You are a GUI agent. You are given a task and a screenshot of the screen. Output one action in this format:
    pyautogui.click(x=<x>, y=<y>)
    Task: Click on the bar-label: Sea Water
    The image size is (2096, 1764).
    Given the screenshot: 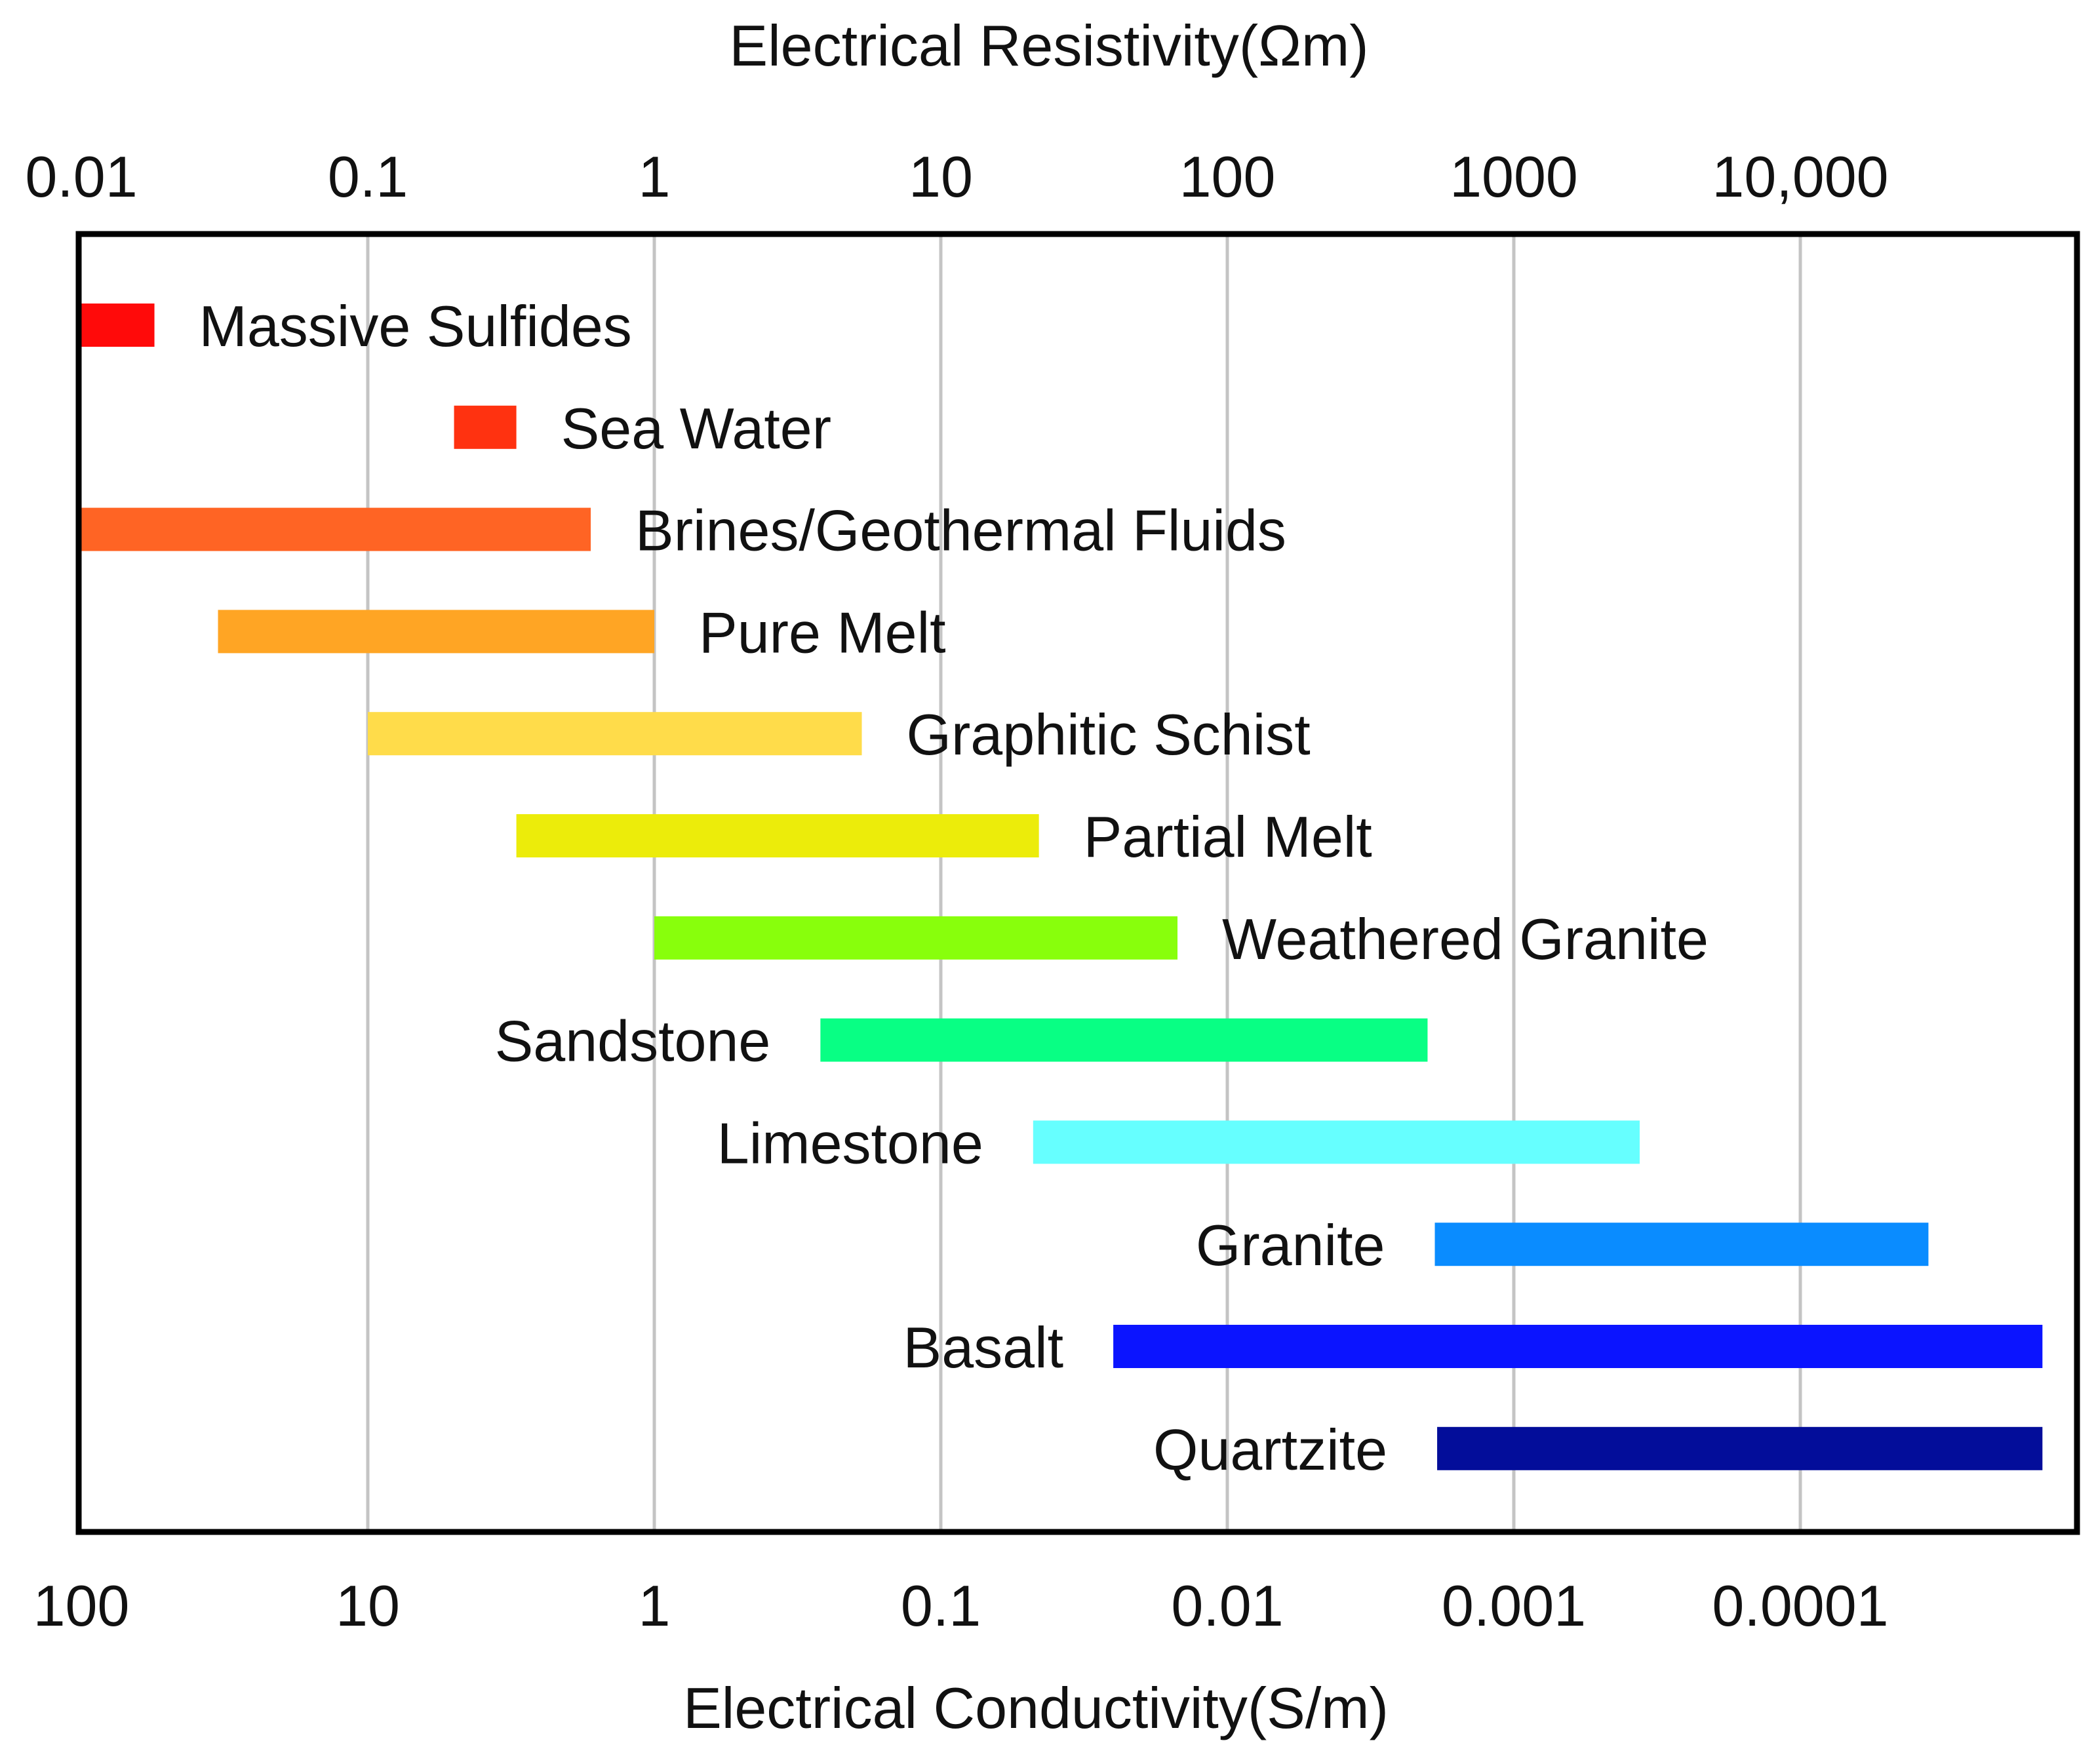 What is the action you would take?
    pyautogui.click(x=696, y=429)
    